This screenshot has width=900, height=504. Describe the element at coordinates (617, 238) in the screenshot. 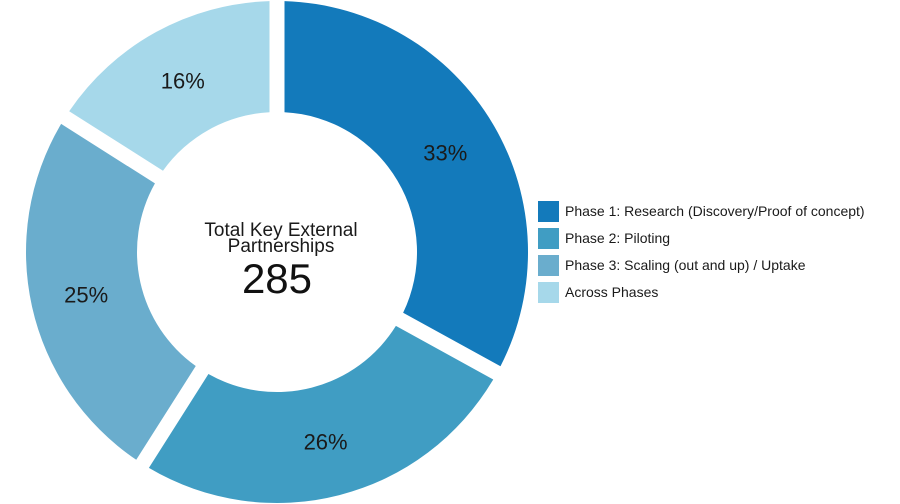

I see `legend-label-2: Phase 2: Piloting` at that location.